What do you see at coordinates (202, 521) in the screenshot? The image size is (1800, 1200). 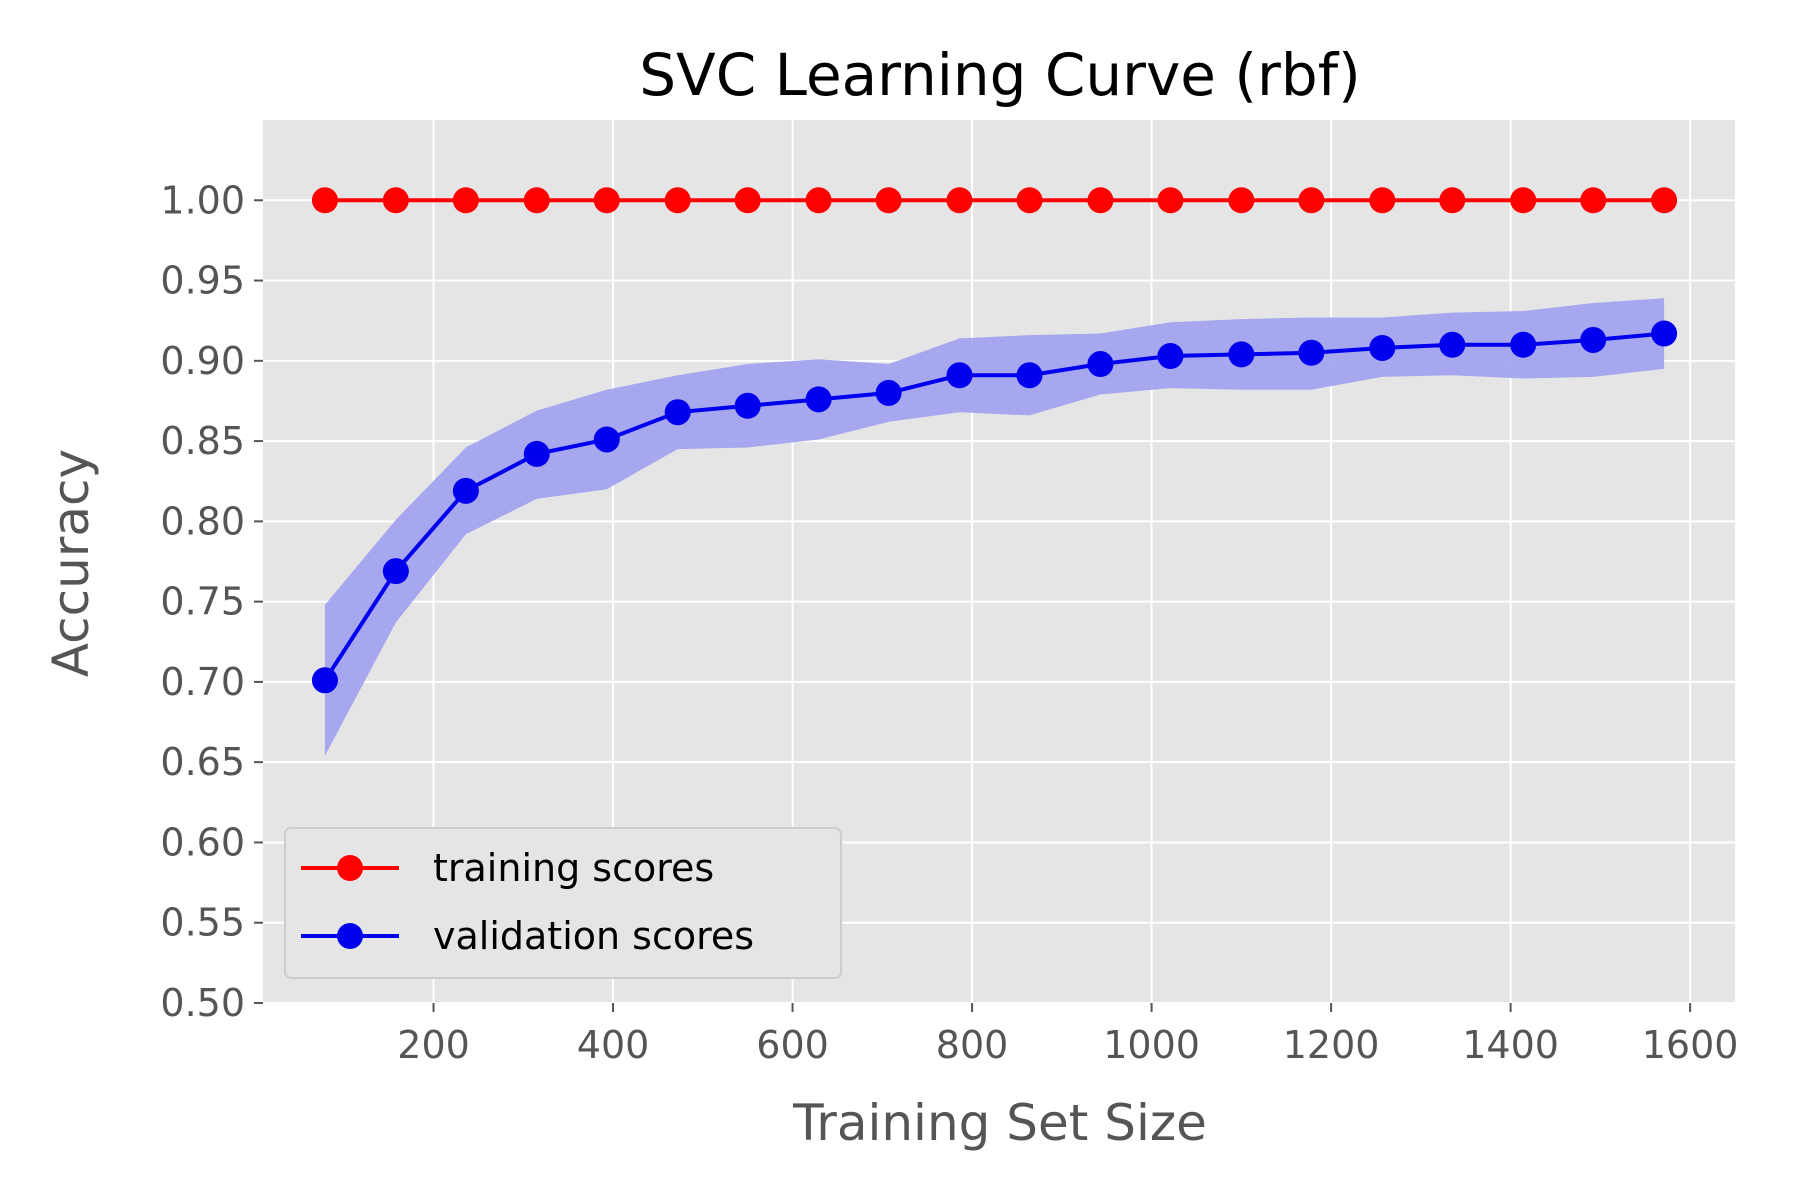 I see `y-tick-label: 0.80` at bounding box center [202, 521].